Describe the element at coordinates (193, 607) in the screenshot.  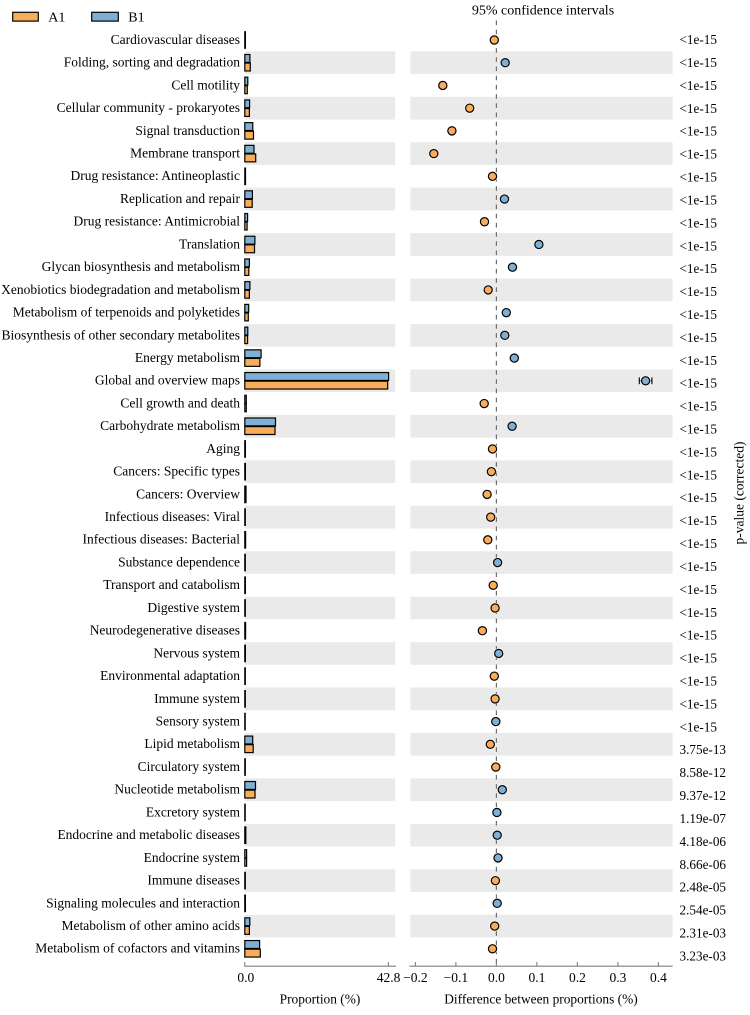
I see `svg-text: Digestive system` at that location.